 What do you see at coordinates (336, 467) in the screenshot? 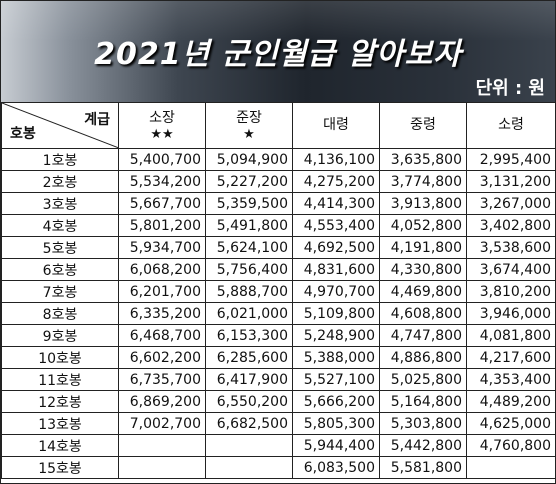
I see `salary-cell: 6,083,500` at bounding box center [336, 467].